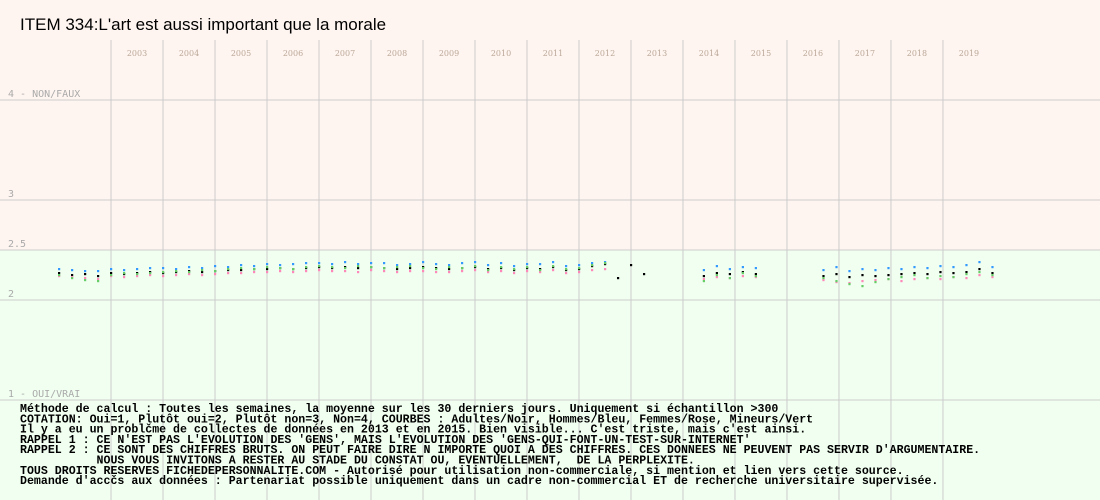 This screenshot has height=500, width=1100. Describe the element at coordinates (345, 53) in the screenshot. I see `x-tick-label: 2007` at that location.